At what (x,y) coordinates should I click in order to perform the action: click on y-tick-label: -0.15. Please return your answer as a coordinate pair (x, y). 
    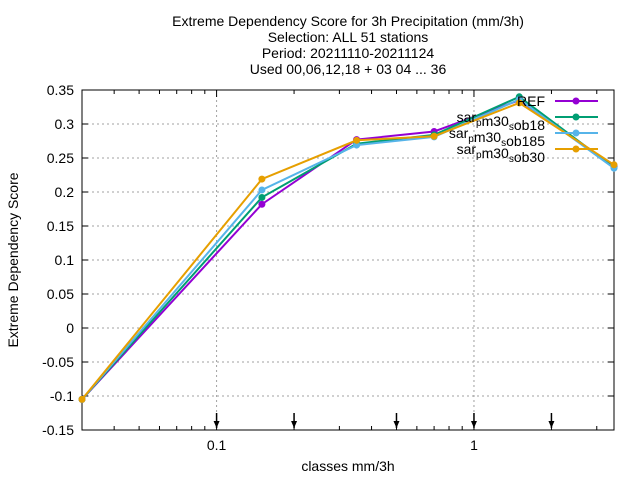
    Looking at the image, I should click on (58, 430).